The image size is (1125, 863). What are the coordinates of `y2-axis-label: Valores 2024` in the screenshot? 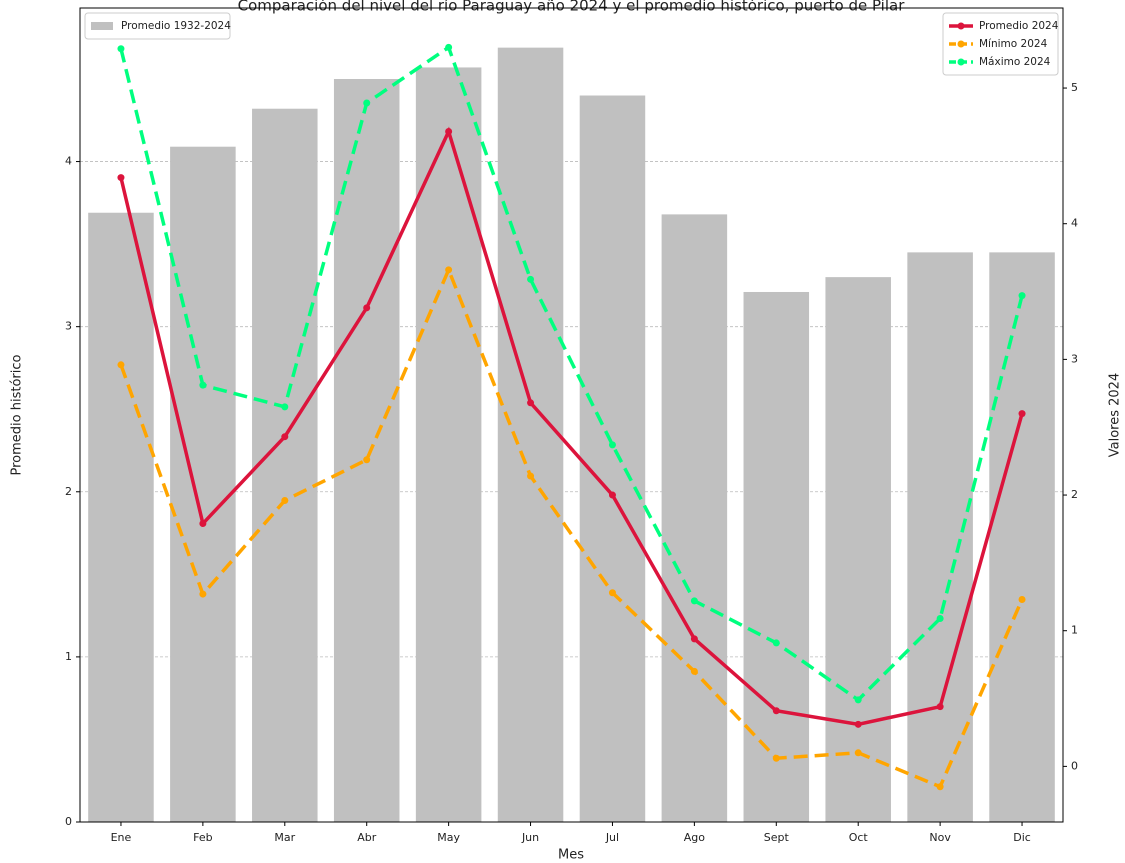 It's located at (1115, 415).